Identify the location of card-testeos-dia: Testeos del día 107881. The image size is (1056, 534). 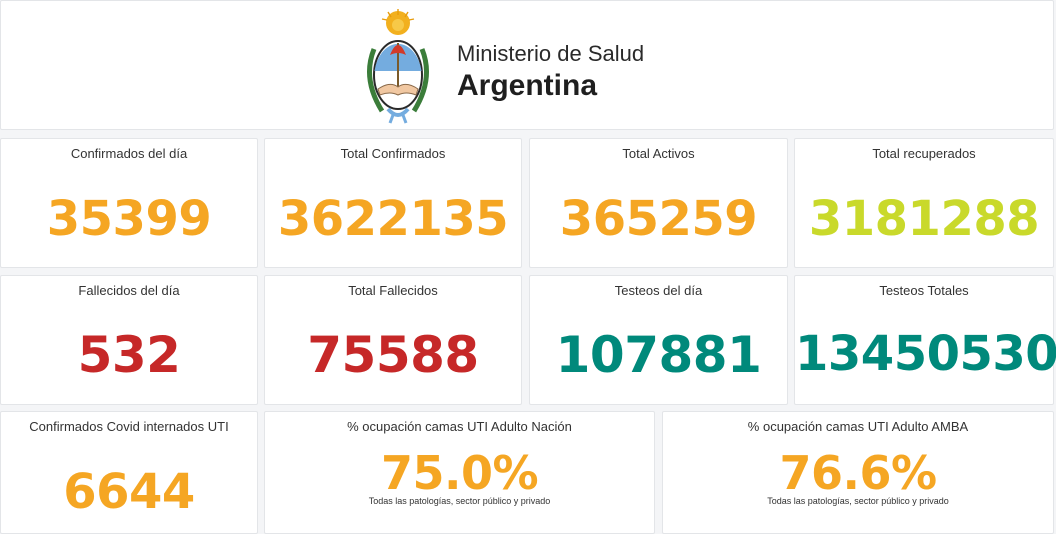
(658, 340).